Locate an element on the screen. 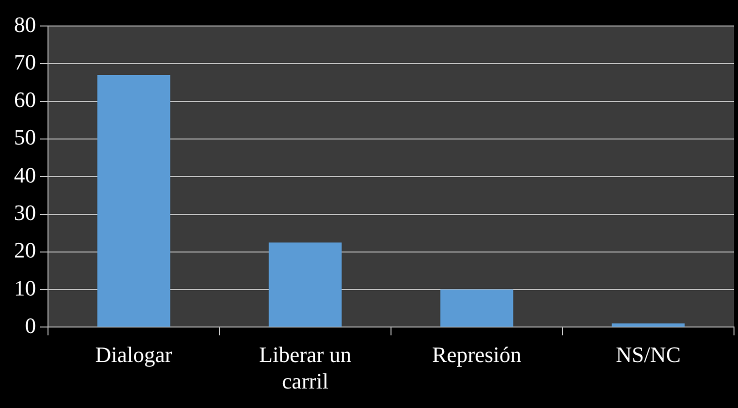  y-tick-label: 0 is located at coordinates (30, 325).